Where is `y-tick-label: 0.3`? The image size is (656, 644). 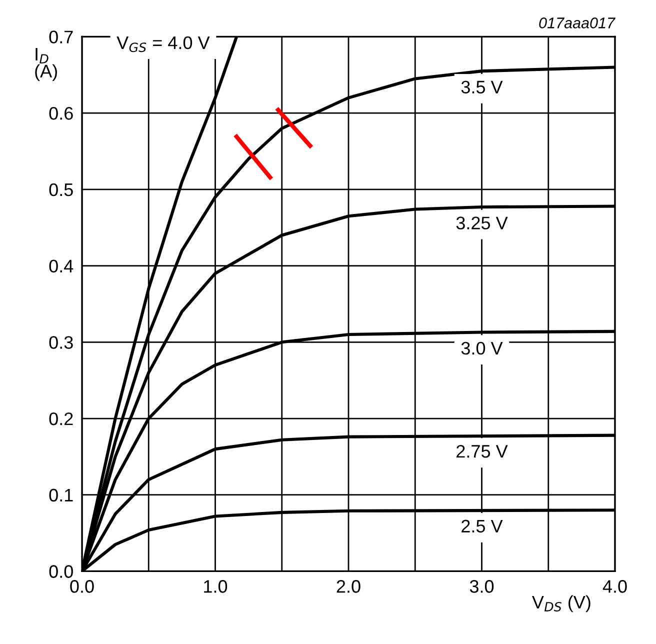
y-tick-label: 0.3 is located at coordinates (61, 342).